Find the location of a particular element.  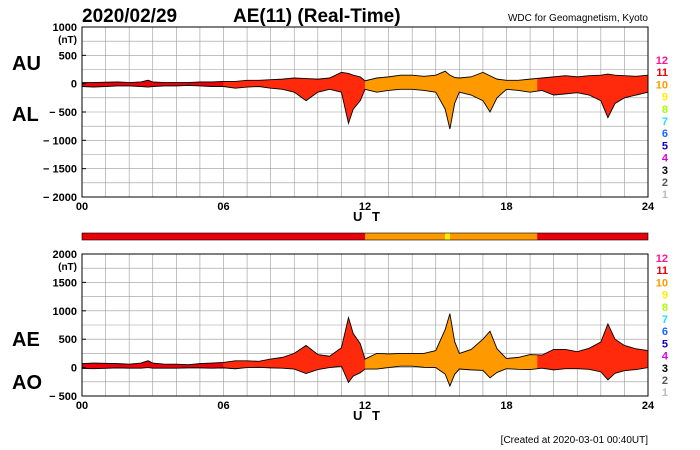

ae-ao-y-ticks: 2000 1500 1000 500 0 − 500 is located at coordinates (67, 326).